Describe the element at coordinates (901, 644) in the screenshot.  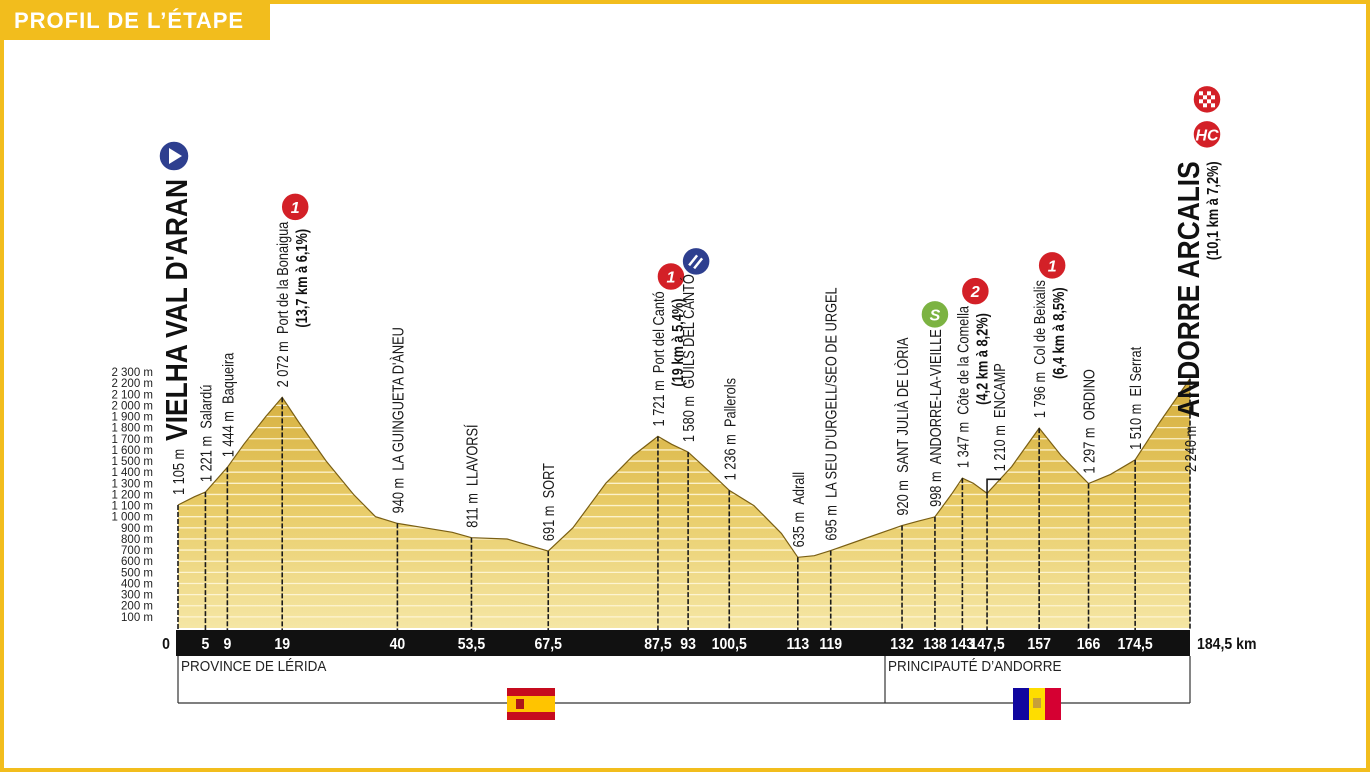
I see `x-tick-label: 132` at that location.